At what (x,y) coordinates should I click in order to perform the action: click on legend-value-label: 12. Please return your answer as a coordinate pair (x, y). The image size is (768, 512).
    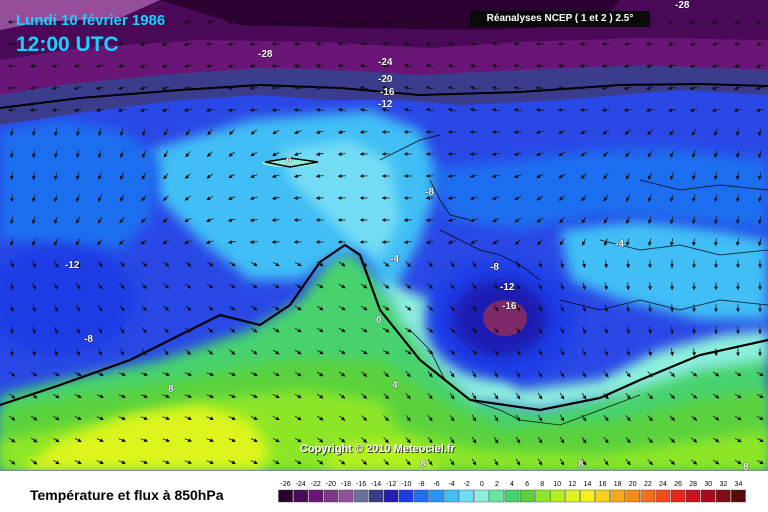
    Looking at the image, I should click on (572, 484).